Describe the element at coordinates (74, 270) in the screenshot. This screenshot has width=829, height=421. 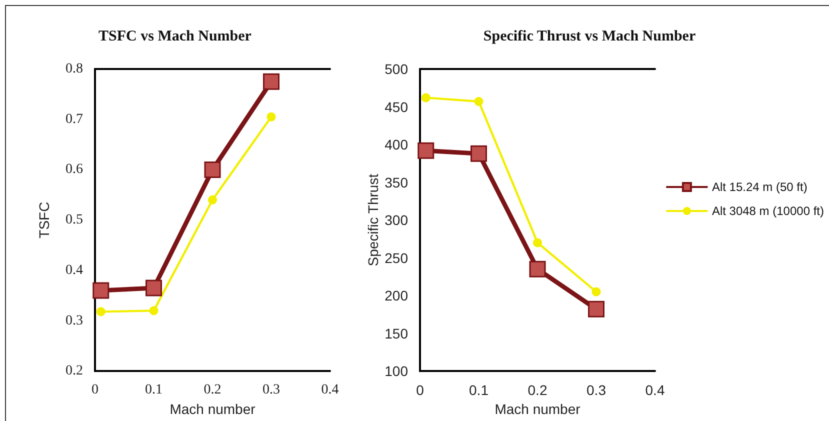
I see `y-tick-label: 0.4` at that location.